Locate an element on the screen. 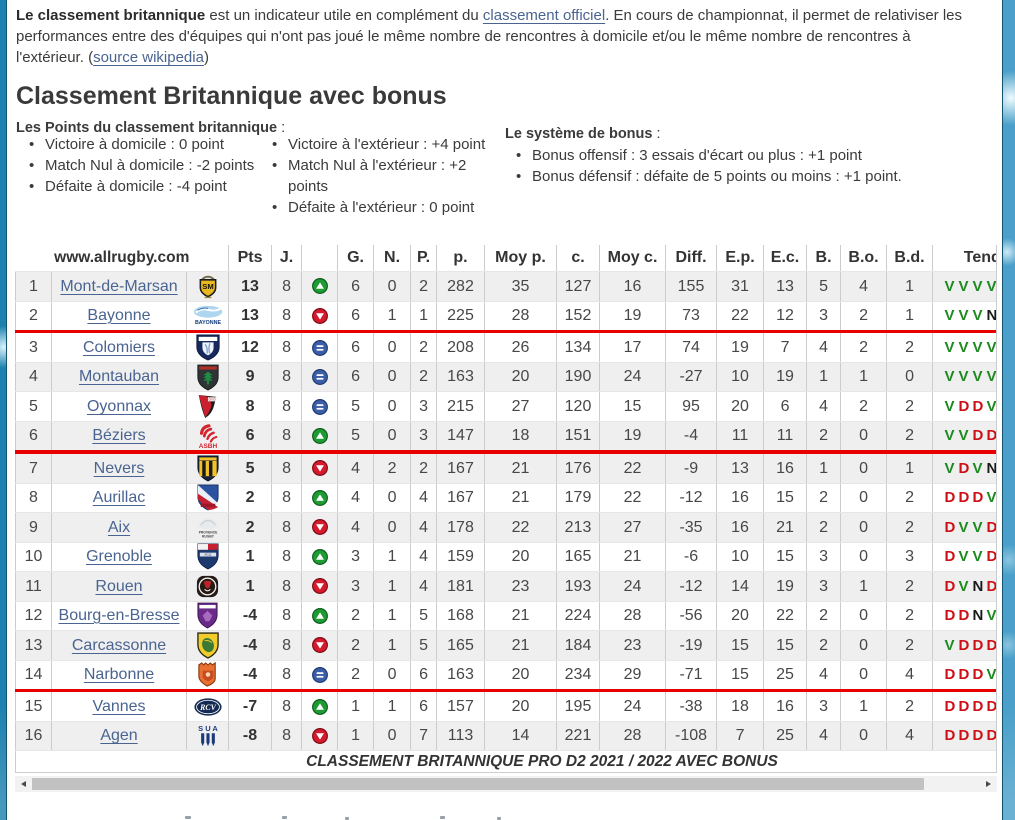  svg-text: OYO is located at coordinates (212, 400).